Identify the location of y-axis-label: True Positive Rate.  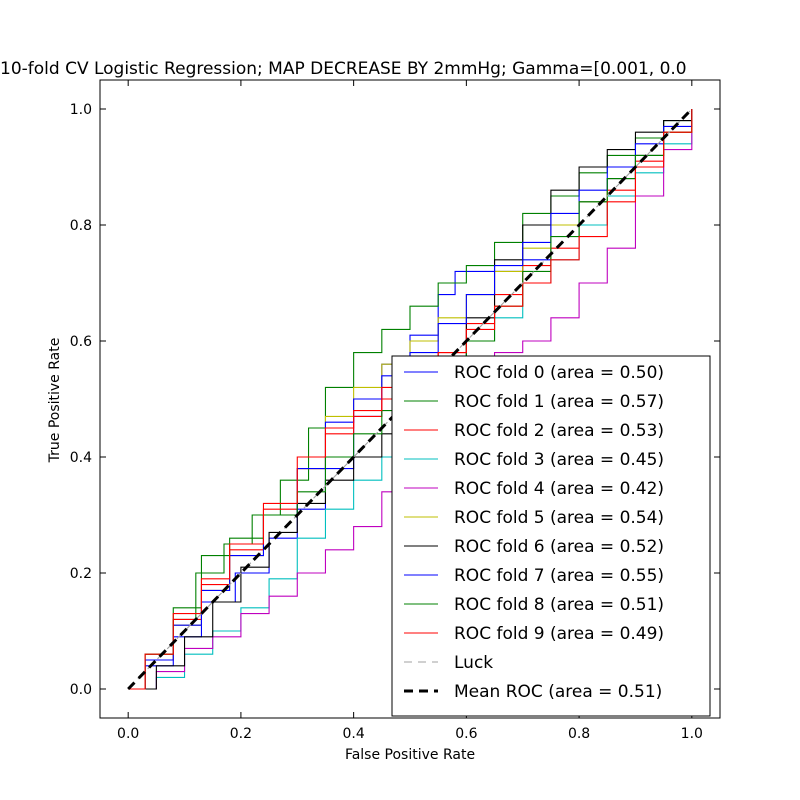
(55, 401).